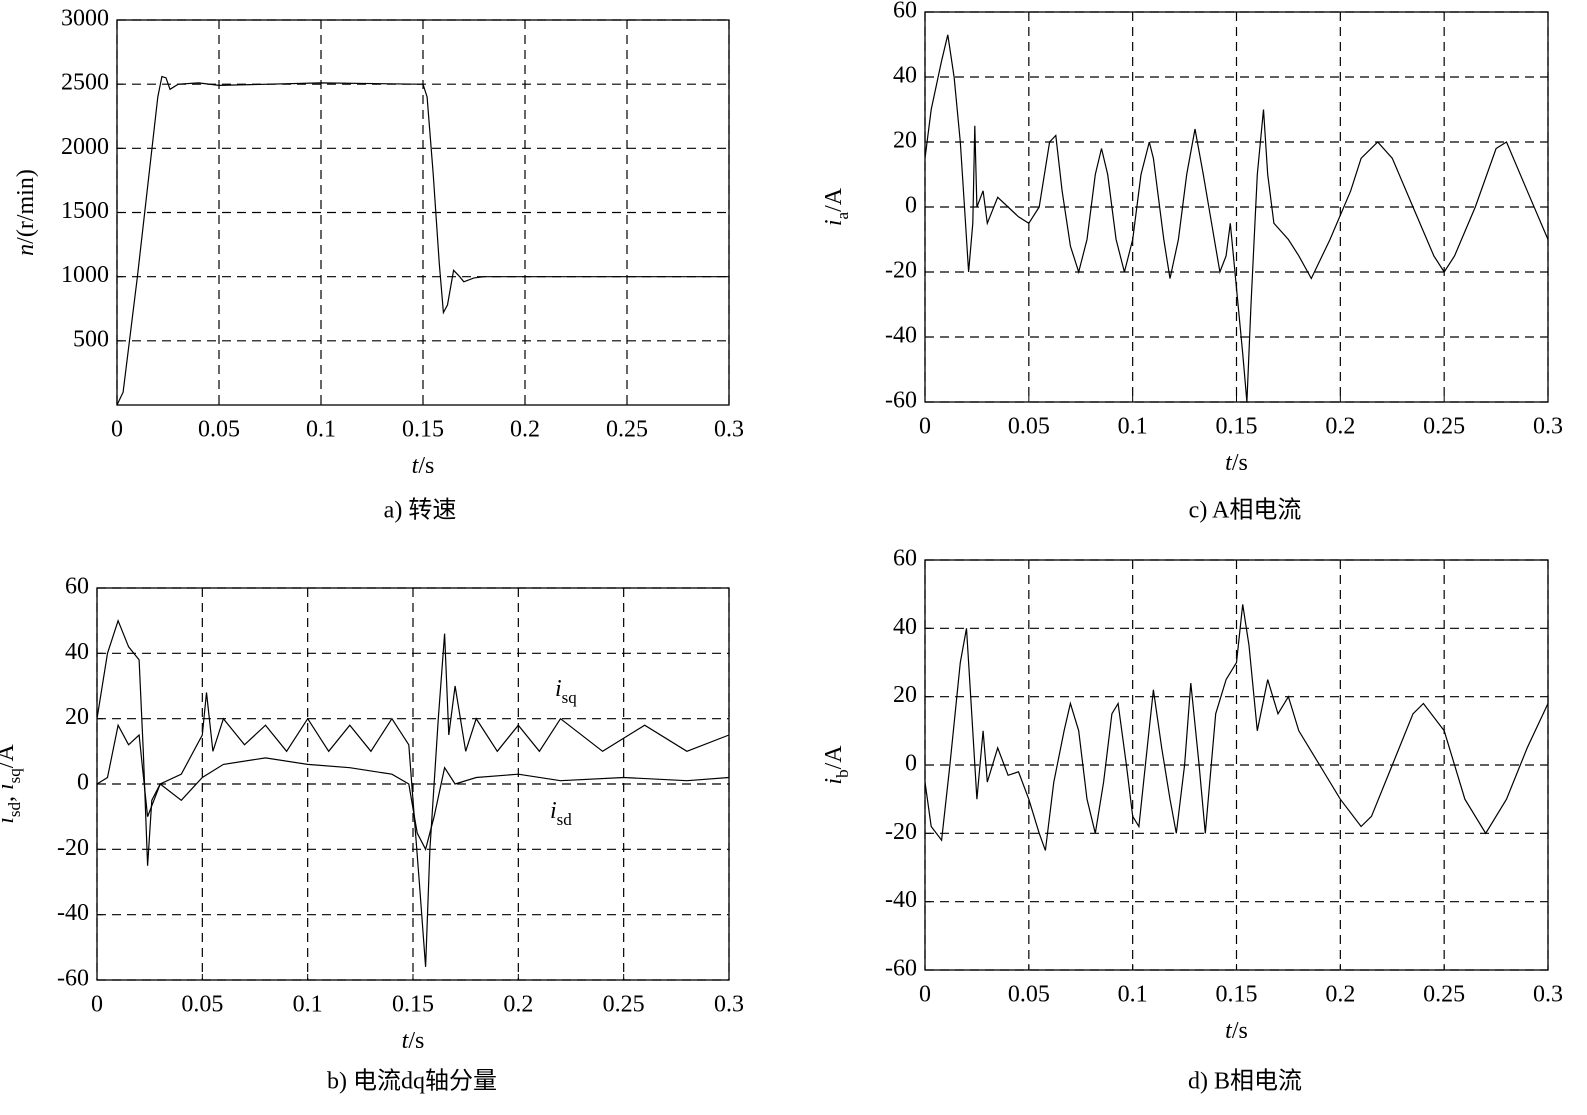 This screenshot has height=1115, width=1587. Describe the element at coordinates (1245, 1081) in the screenshot. I see `caption: d) B相电流` at that location.